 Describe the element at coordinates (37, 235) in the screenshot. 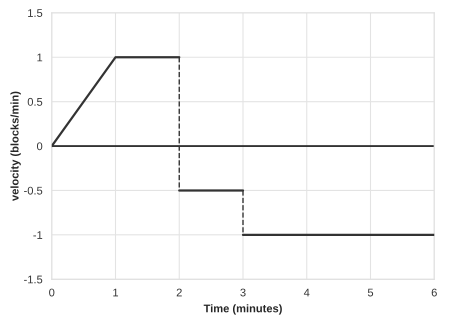

I see `y-tick-label: -1` at that location.